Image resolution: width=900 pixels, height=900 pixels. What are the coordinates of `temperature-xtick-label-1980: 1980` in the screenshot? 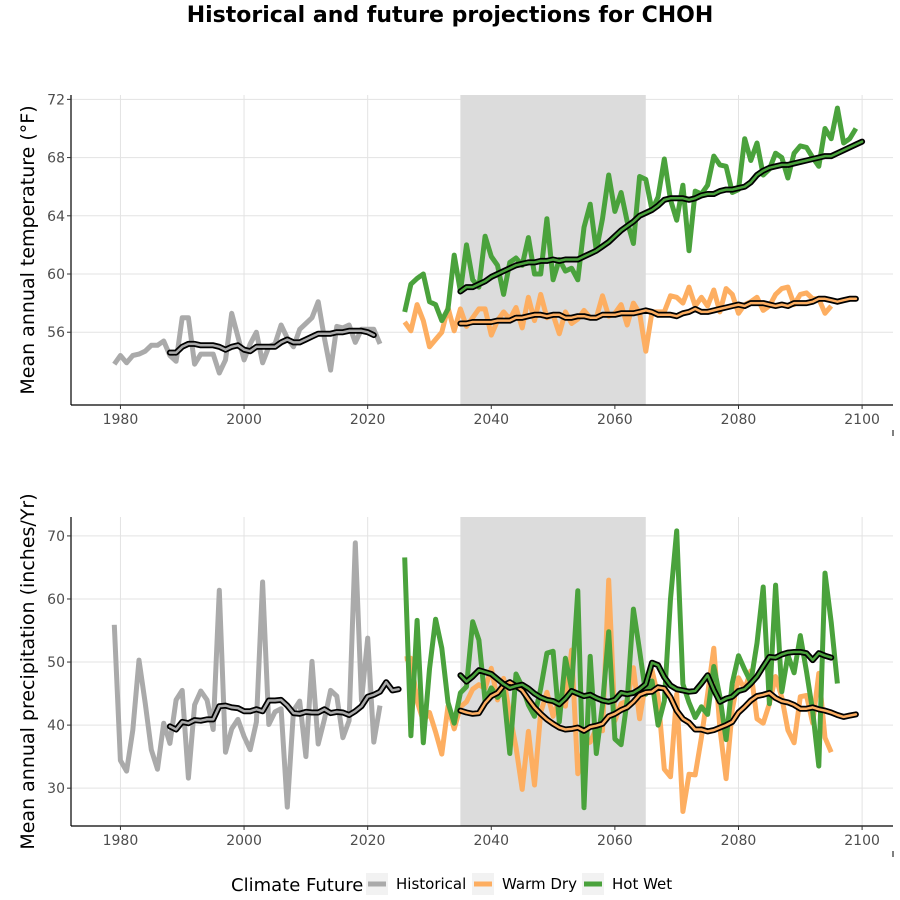 It's located at (121, 420).